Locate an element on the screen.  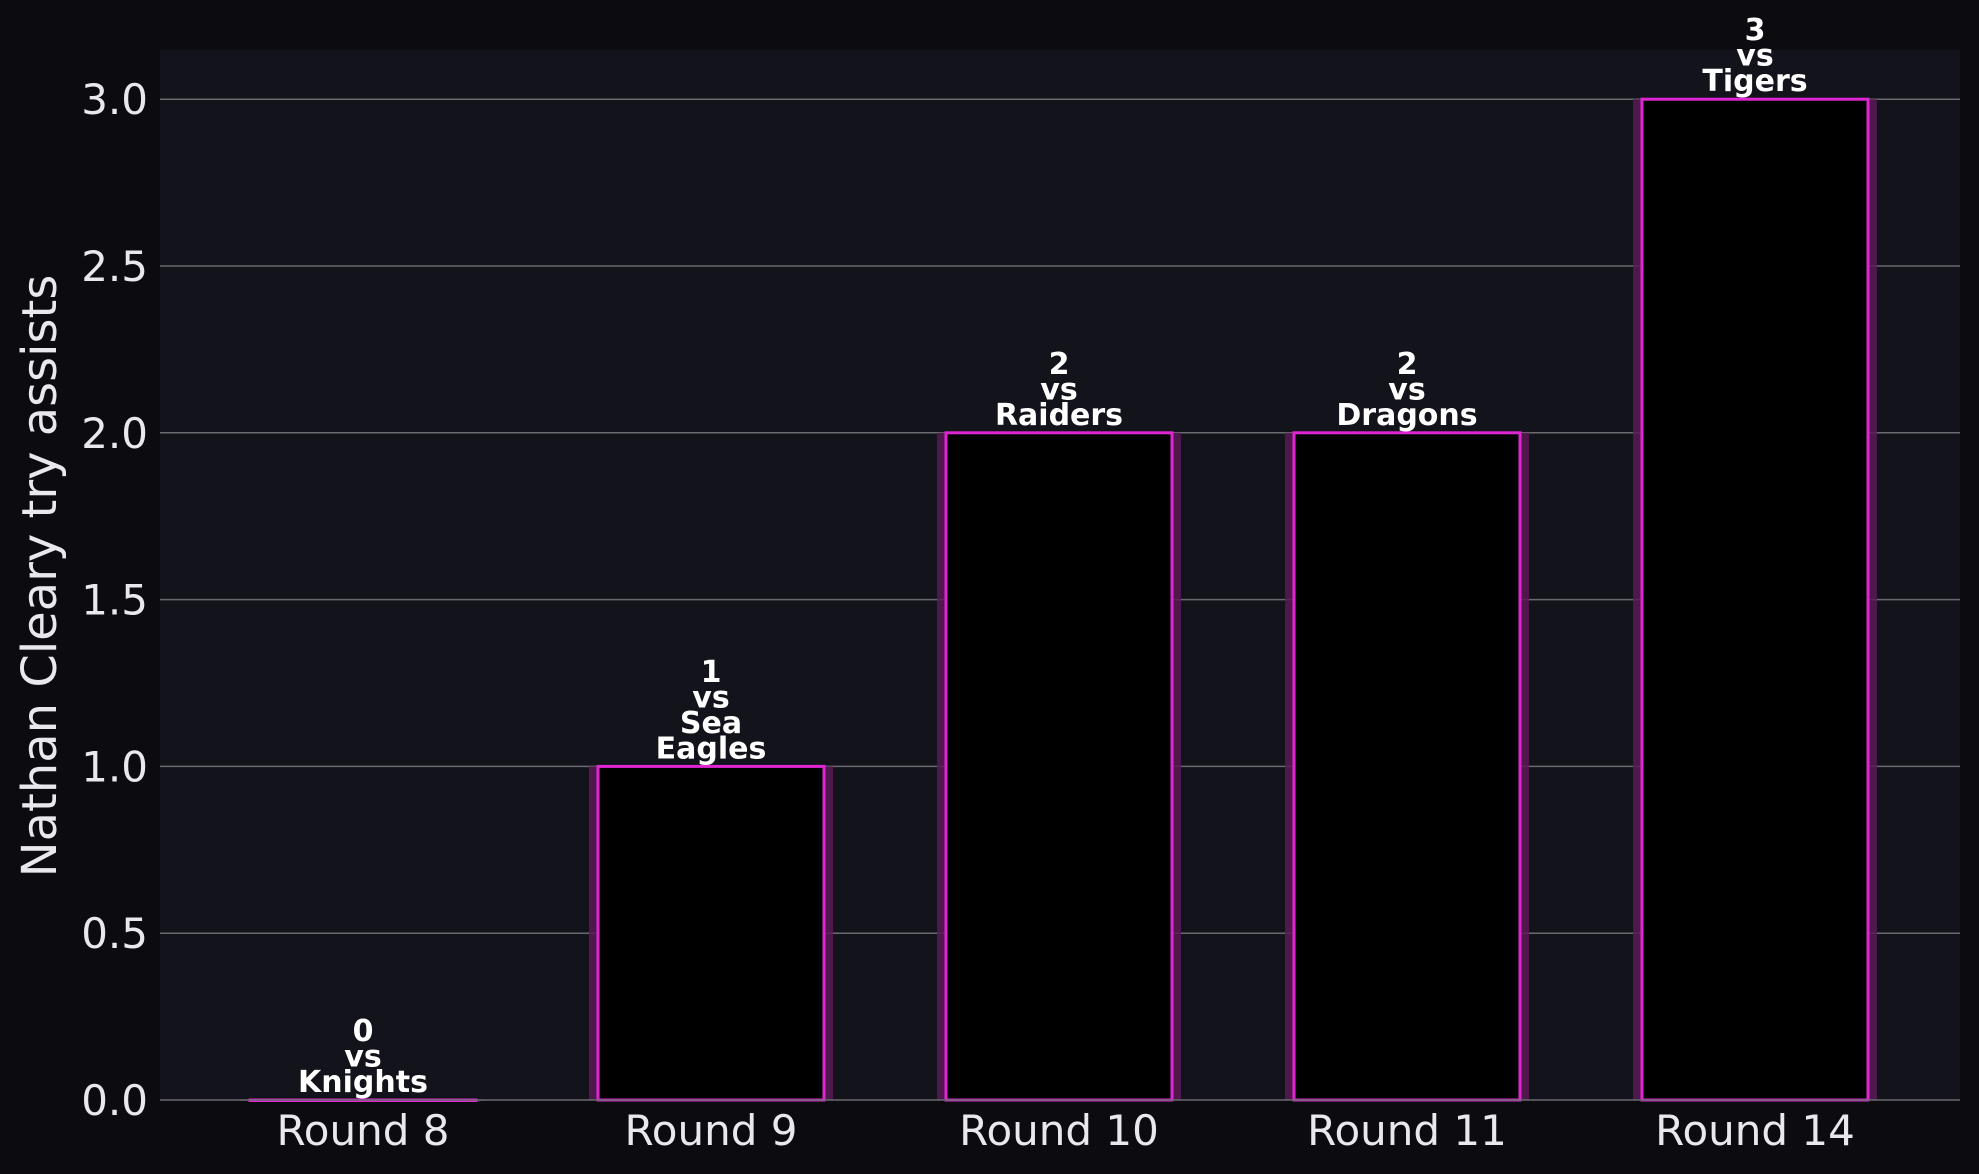
bar-data-label: 1 is located at coordinates (711, 672).